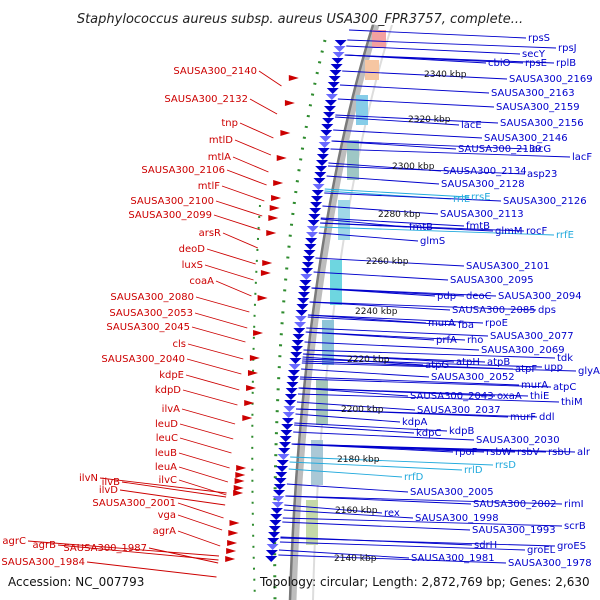 The image size is (600, 600). Describe the element at coordinates (533, 93) in the screenshot. I see `gene-label: SAUSA300_2163` at that location.